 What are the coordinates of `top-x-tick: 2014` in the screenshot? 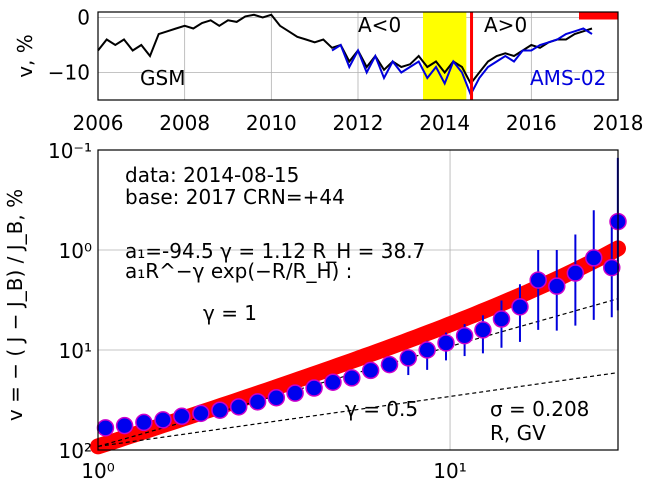 It's located at (444, 123).